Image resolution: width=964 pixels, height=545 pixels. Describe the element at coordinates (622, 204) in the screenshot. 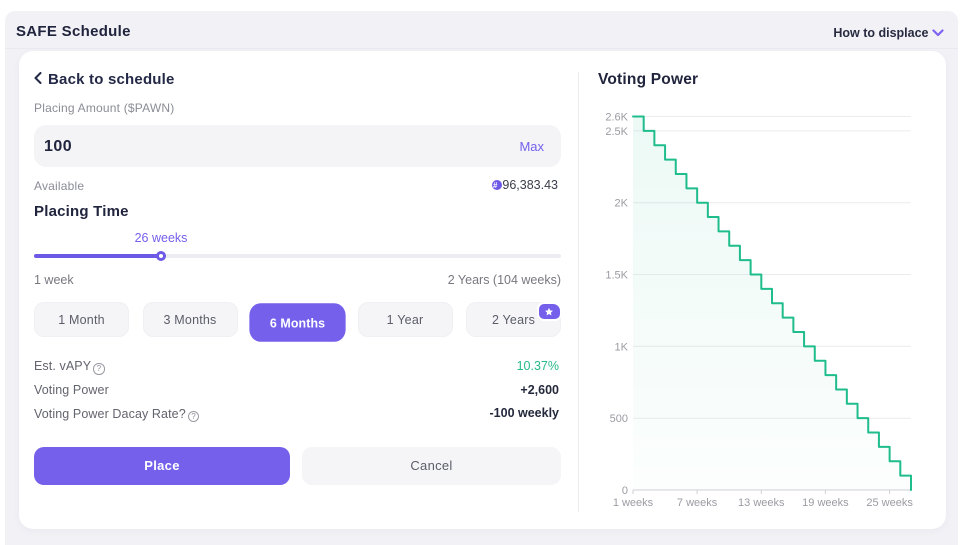

I see `svg-text: 2K` at that location.